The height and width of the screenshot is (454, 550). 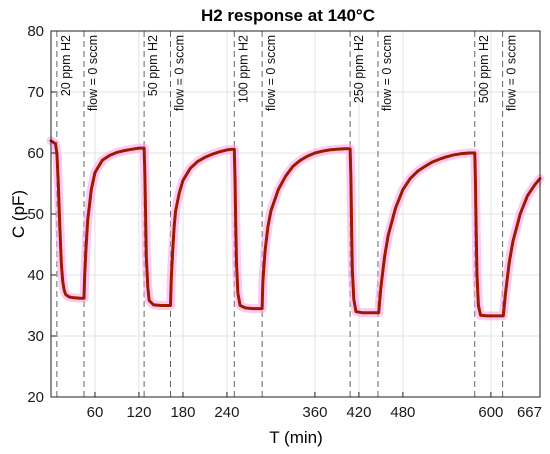 I want to click on x-axis-ticks: 60 120 180 240 360 420 480 600 667, so click(x=314, y=406).